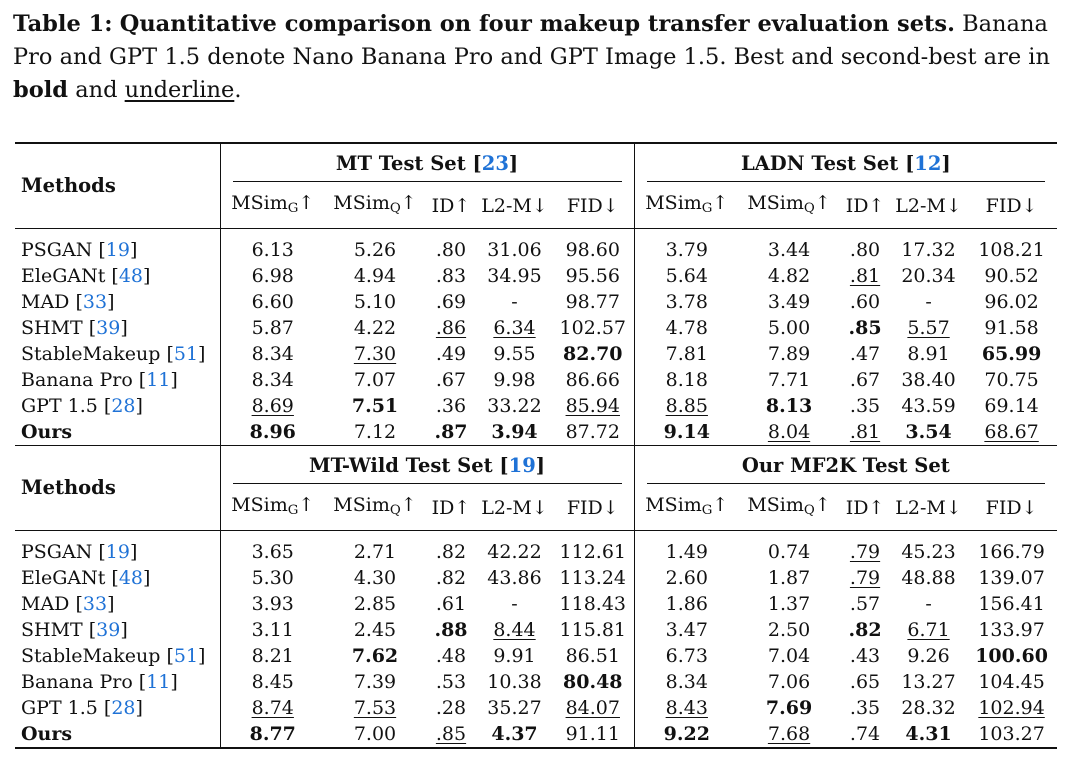 This screenshot has width=1080, height=765. I want to click on metric-value: 8.34, so click(686, 682).